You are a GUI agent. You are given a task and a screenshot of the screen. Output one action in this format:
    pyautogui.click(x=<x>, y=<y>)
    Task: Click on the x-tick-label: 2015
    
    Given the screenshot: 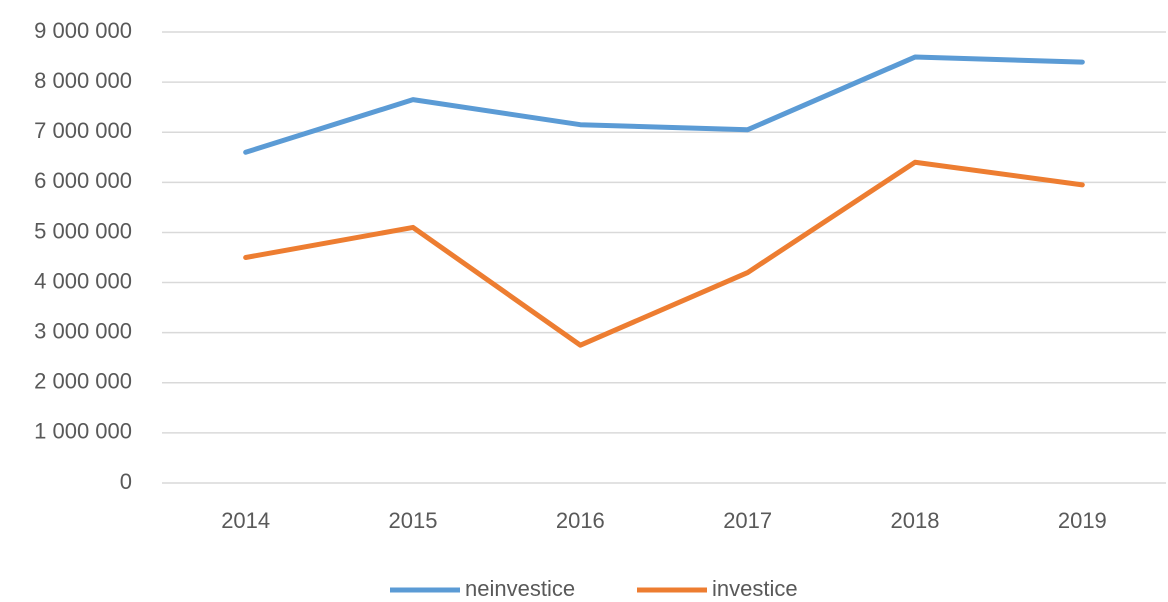 What is the action you would take?
    pyautogui.click(x=413, y=520)
    